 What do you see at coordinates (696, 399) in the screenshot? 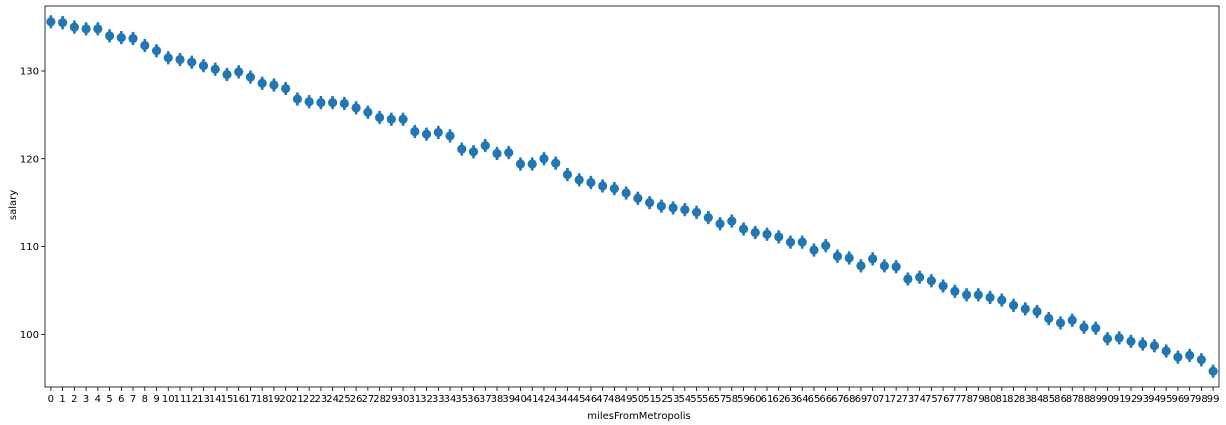
I see `x-tick-label-55: 55` at bounding box center [696, 399].